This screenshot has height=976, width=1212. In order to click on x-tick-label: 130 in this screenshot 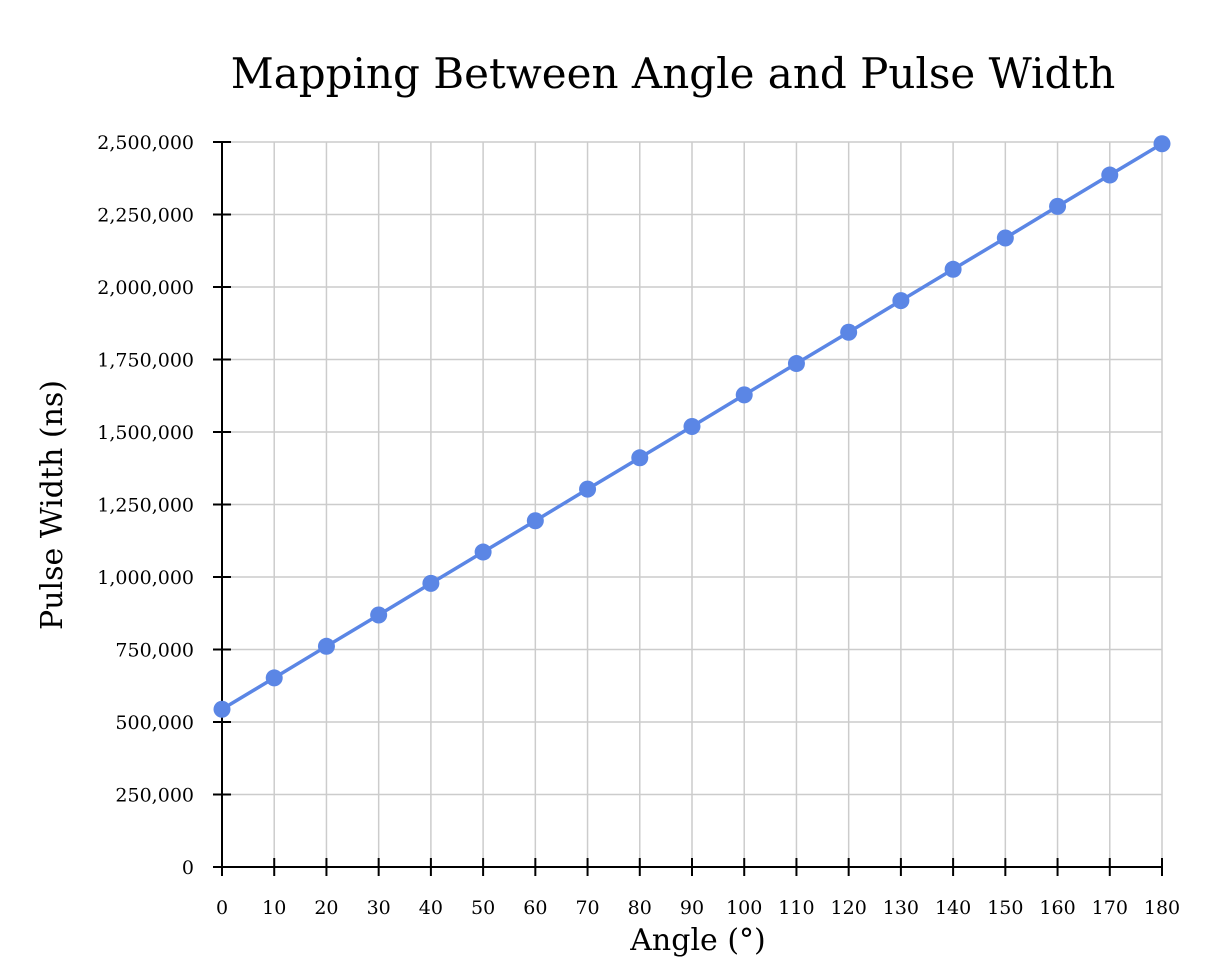, I will do `click(901, 908)`.